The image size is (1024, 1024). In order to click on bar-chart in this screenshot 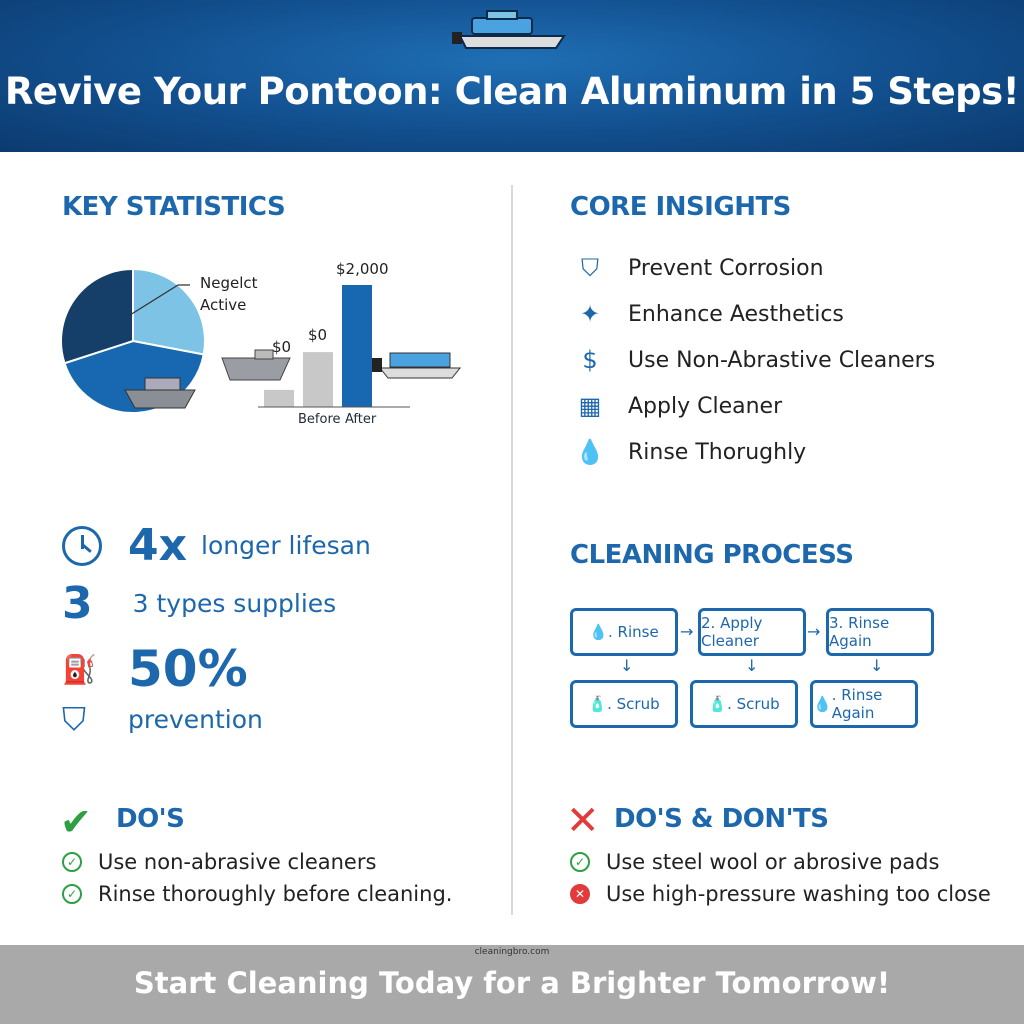, I will do `click(341, 346)`.